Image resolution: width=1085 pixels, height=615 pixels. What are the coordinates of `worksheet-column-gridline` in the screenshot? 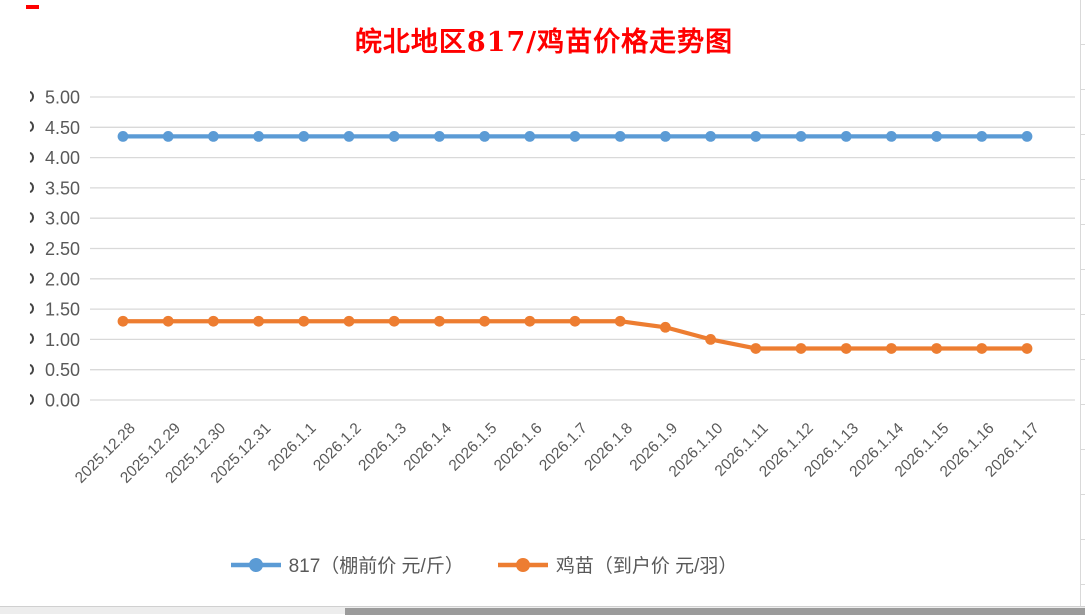 It's located at (1080, 303).